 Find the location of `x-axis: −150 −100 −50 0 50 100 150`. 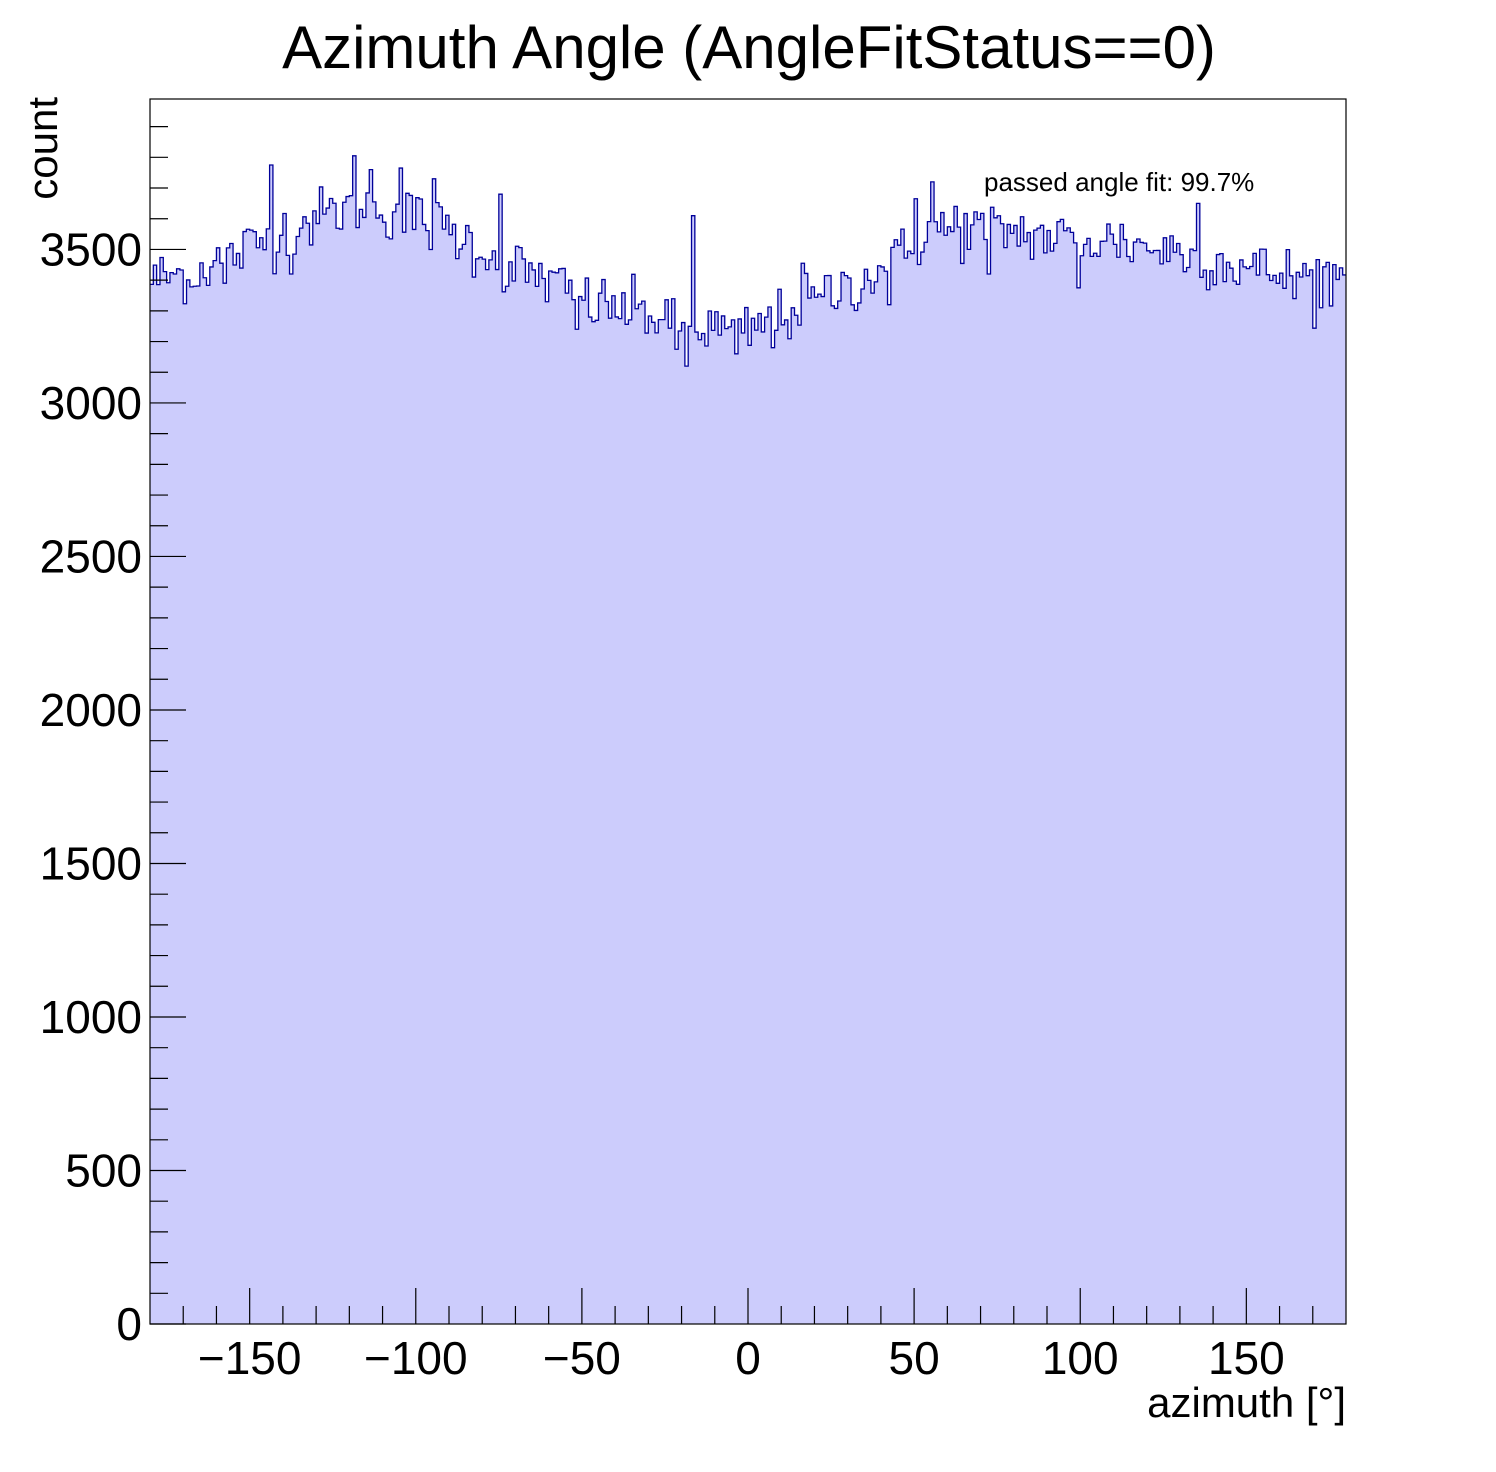

x-axis: −150 −100 −50 0 50 100 150 is located at coordinates (748, 1336).